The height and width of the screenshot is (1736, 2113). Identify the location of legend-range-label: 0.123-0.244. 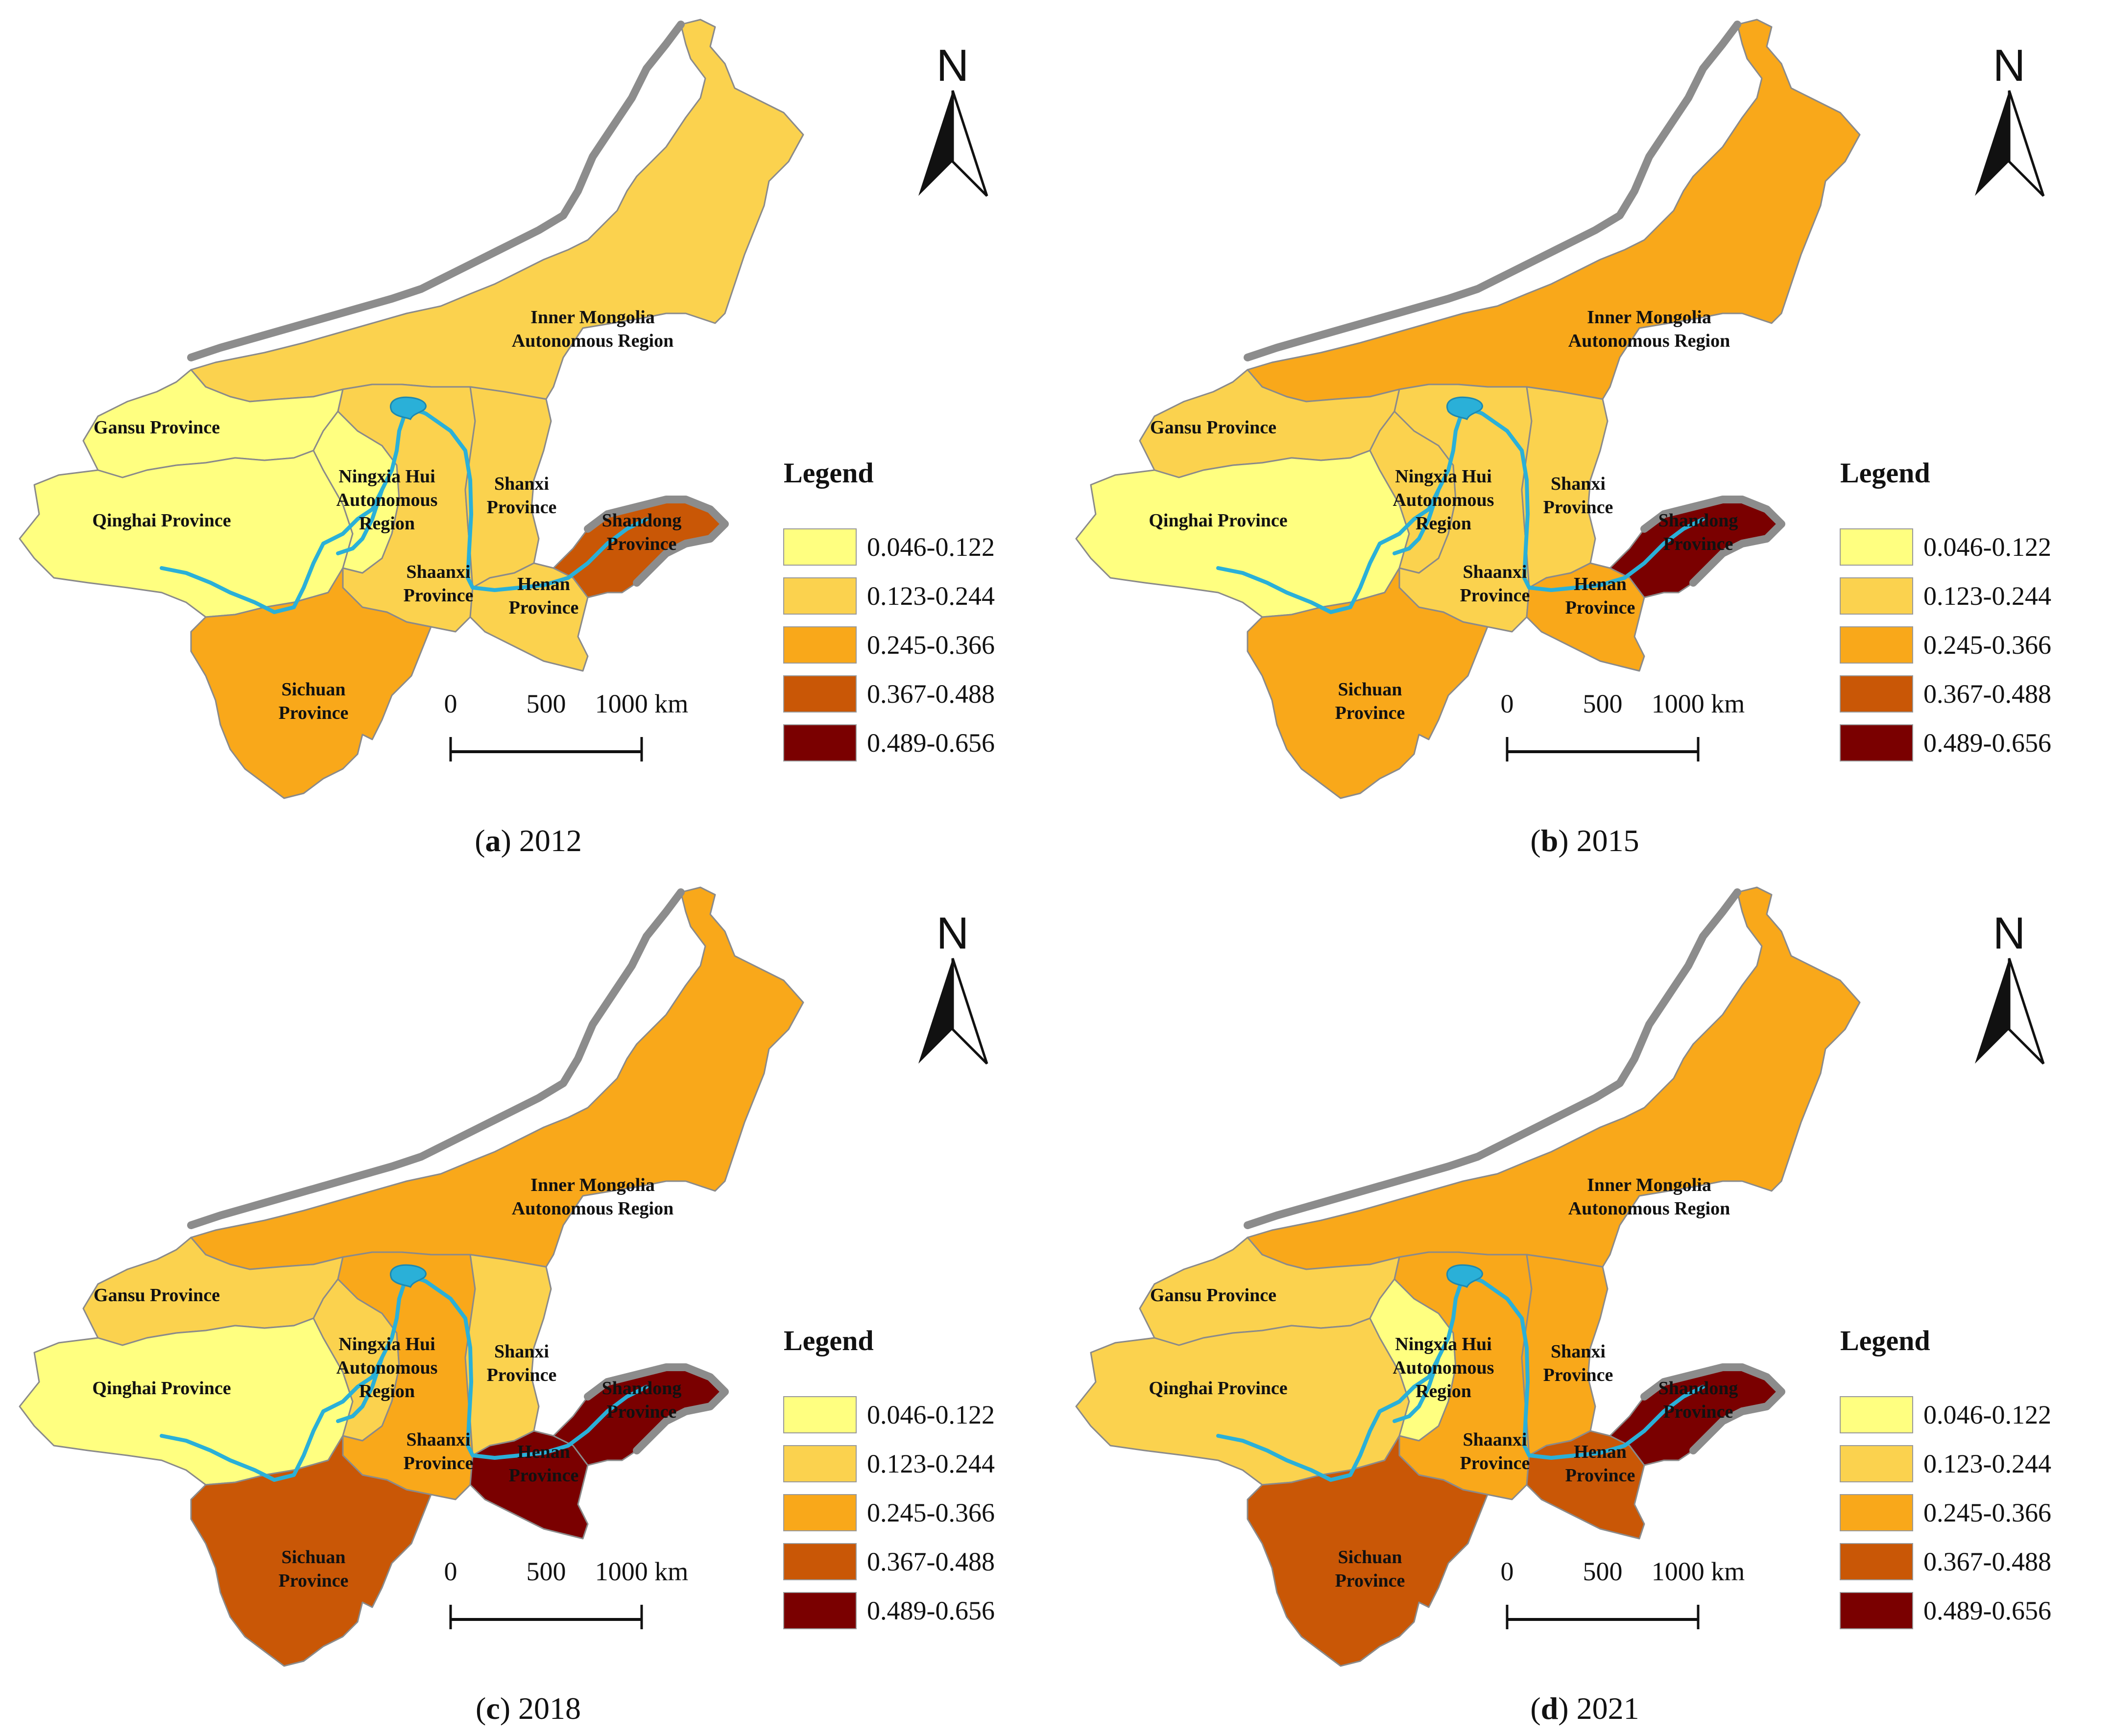
(931, 596).